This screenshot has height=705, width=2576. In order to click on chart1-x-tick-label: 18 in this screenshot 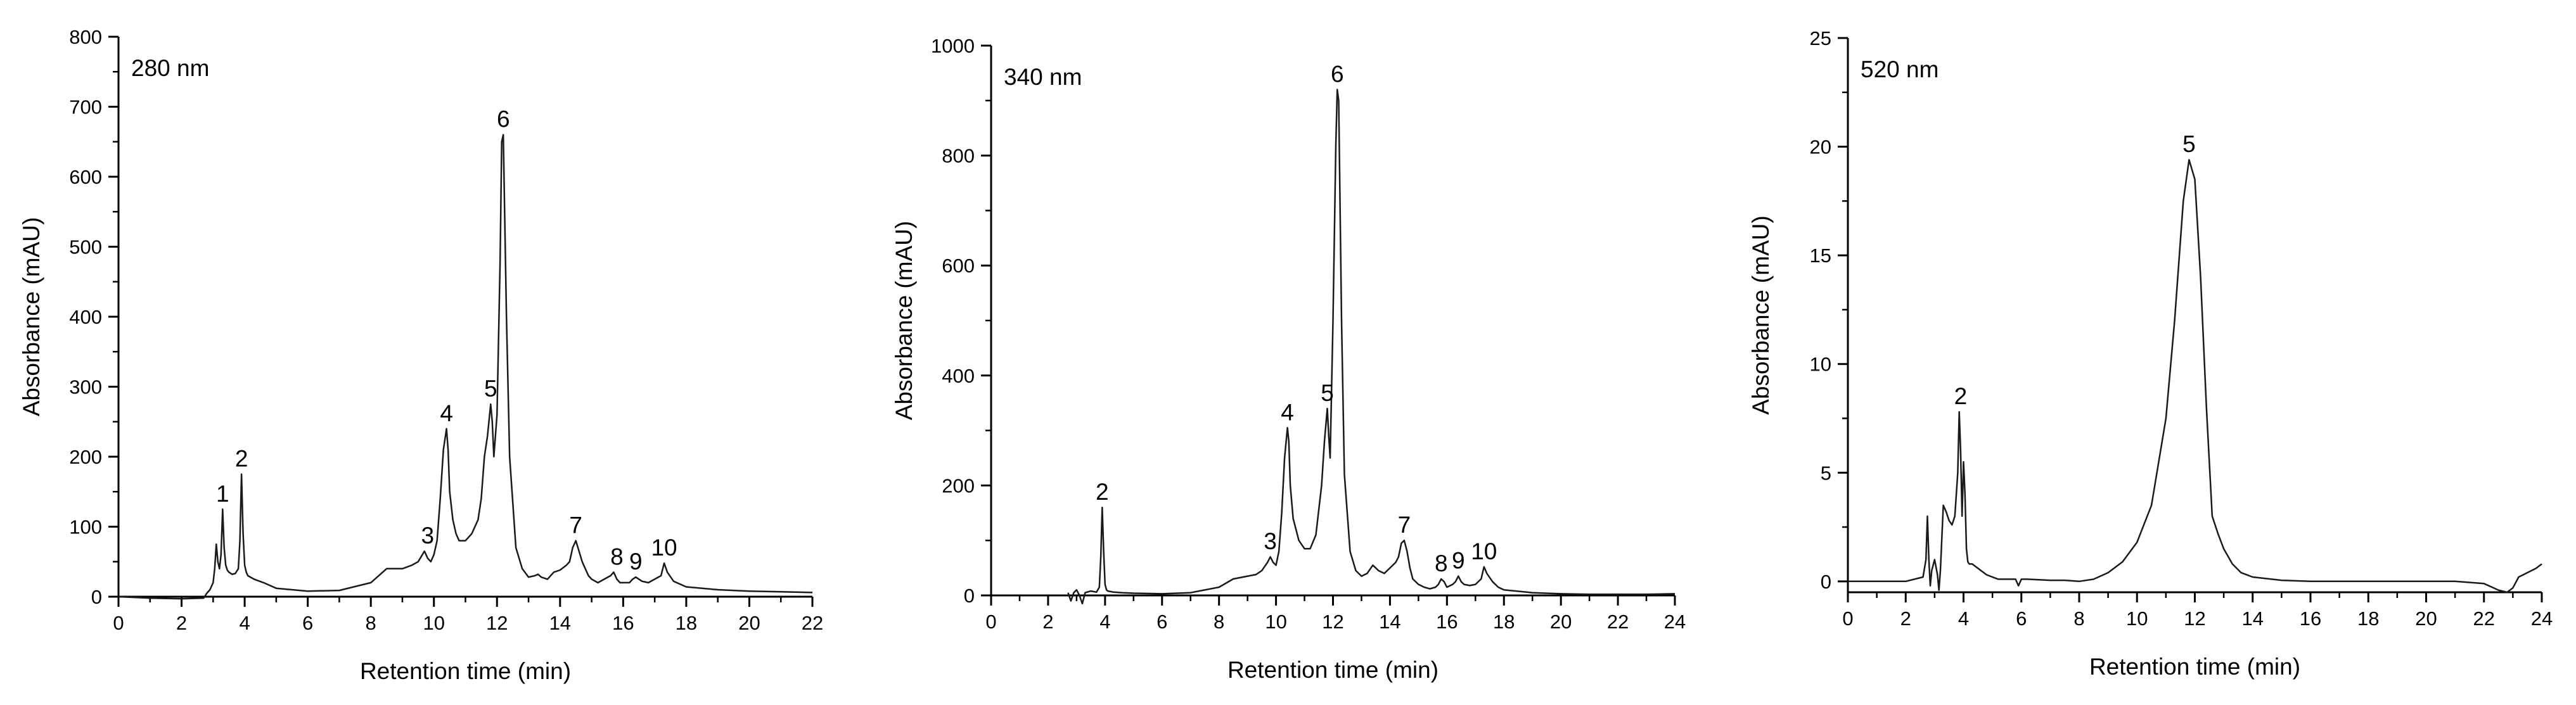, I will do `click(686, 623)`.